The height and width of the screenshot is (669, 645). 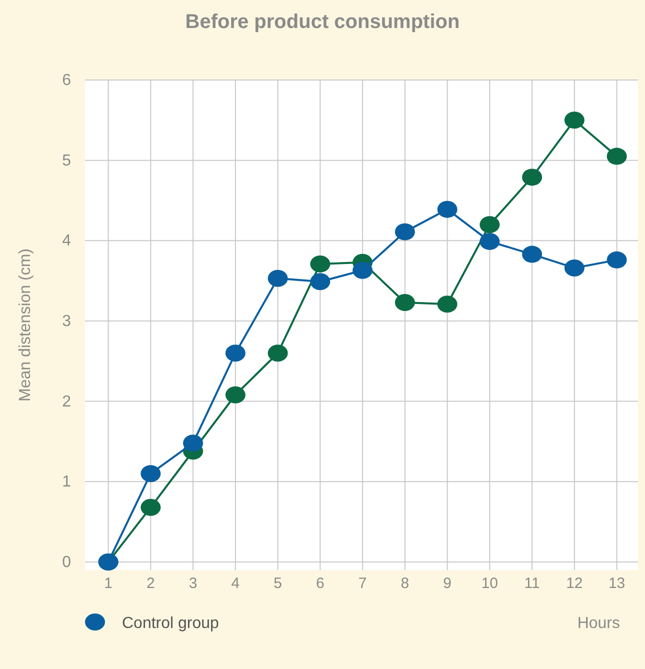 I want to click on x-tick-label: 6, so click(x=320, y=583).